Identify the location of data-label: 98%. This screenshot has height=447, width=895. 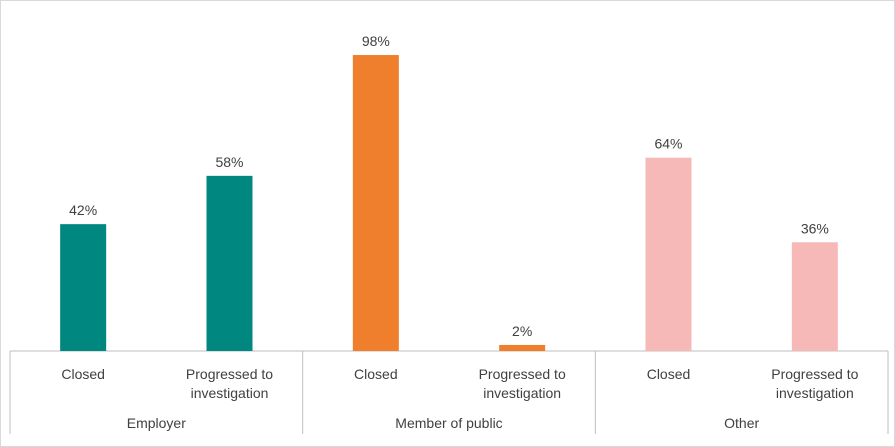
(376, 41).